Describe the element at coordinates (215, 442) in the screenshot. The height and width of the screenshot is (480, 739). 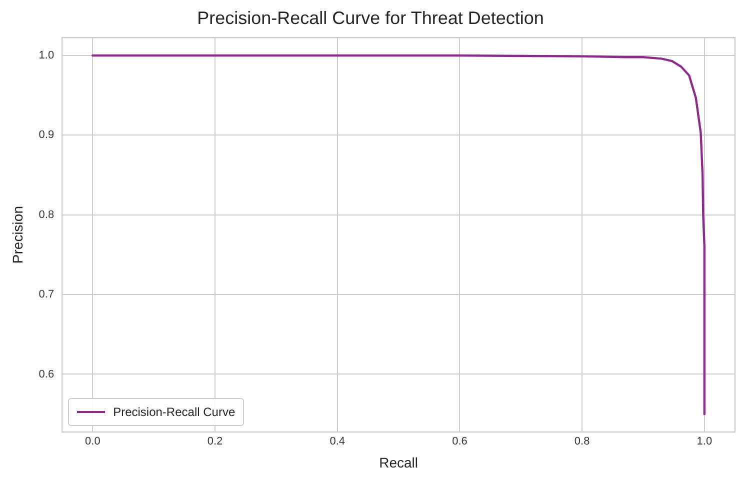
I see `x-tick-label: 0.2` at that location.